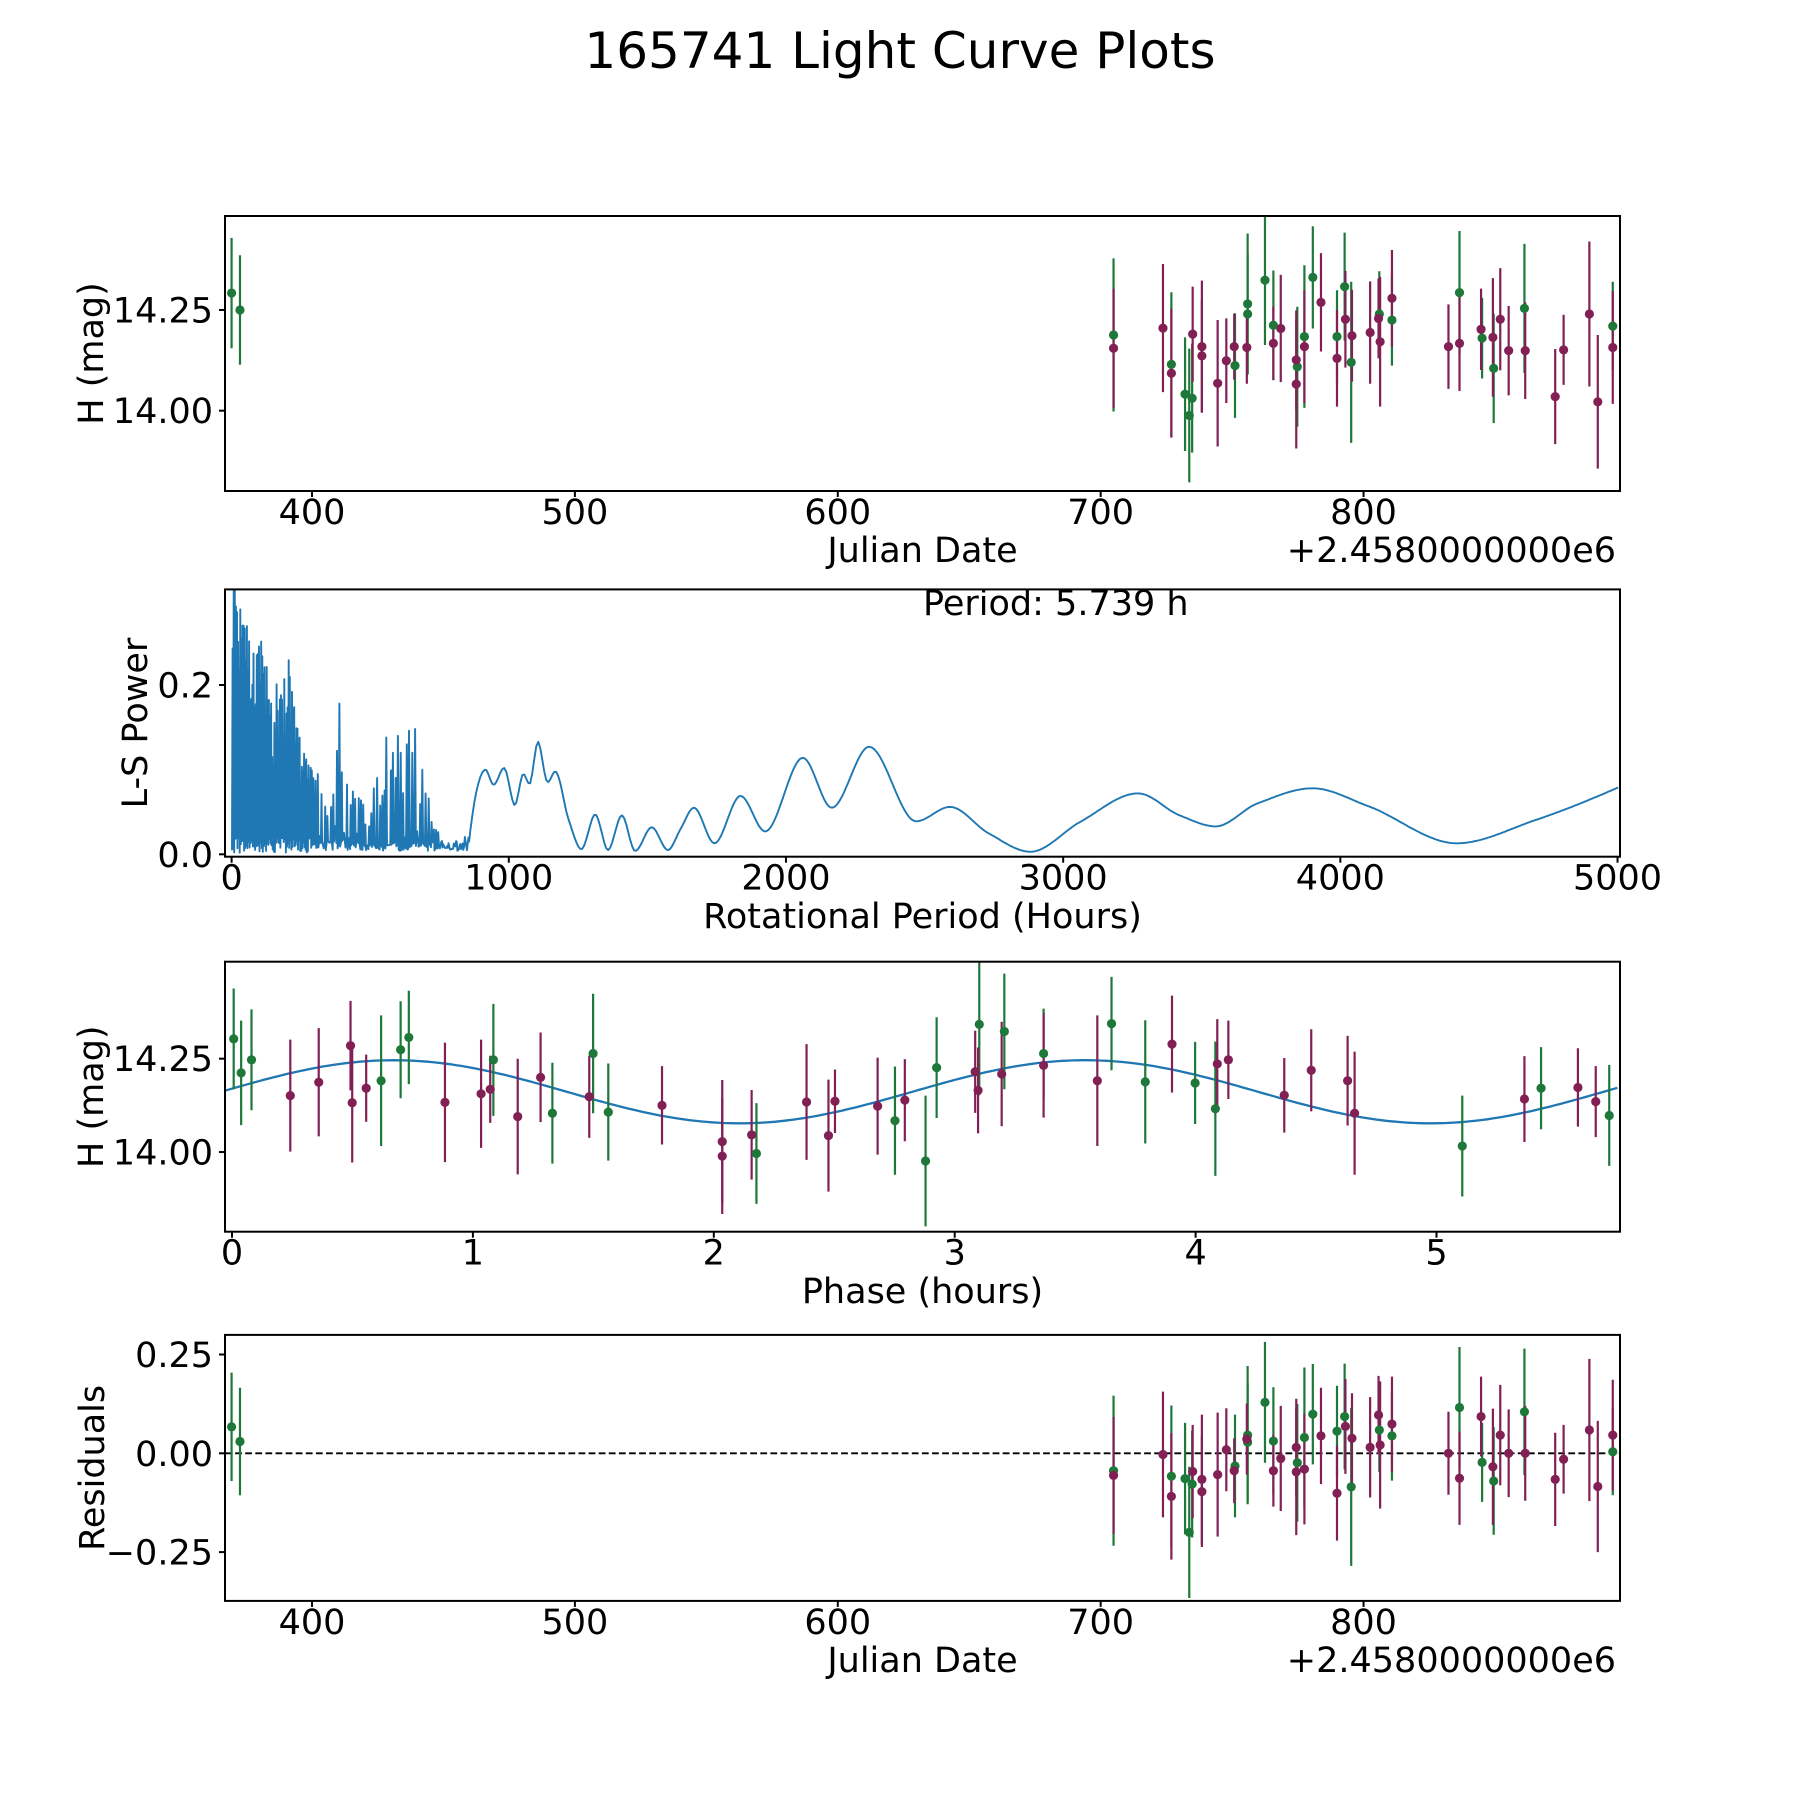 The height and width of the screenshot is (1800, 1800). What do you see at coordinates (922, 1292) in the screenshot?
I see `panel3-xaxis-label: Phase (hours)` at bounding box center [922, 1292].